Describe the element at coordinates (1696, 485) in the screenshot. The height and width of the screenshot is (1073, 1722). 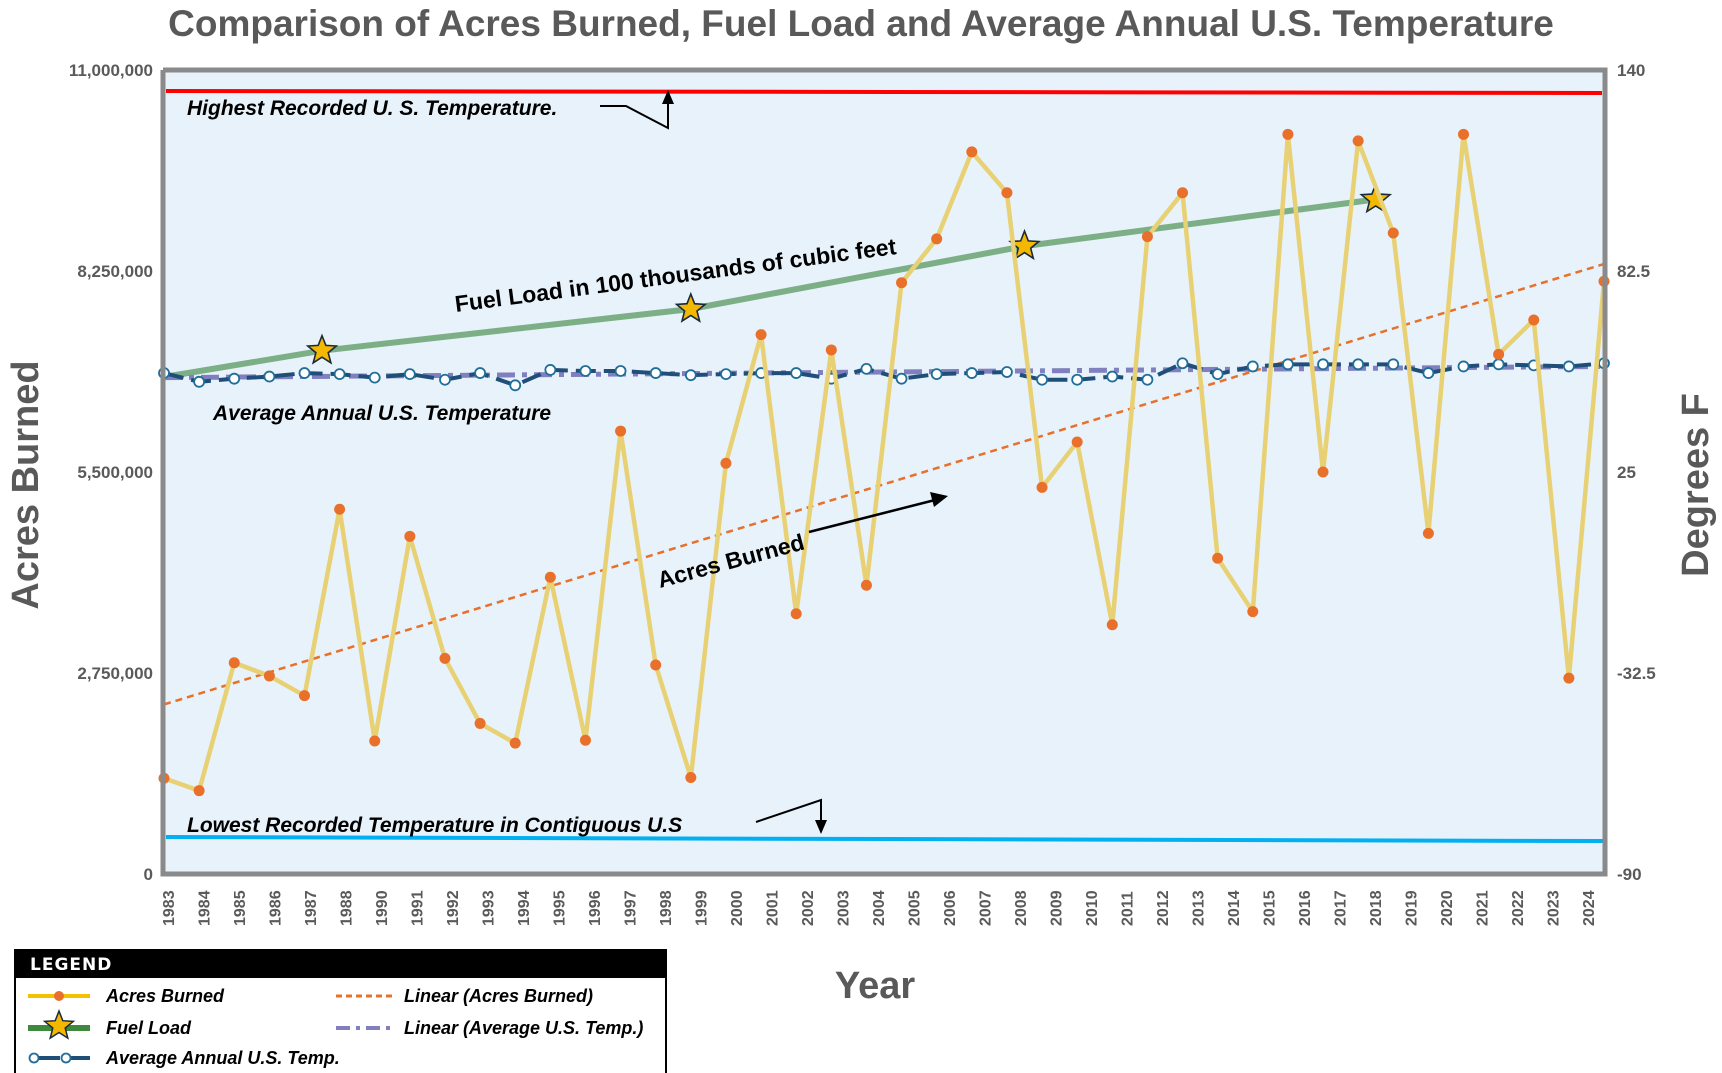
I see `right-axis-title: Degrees F` at that location.